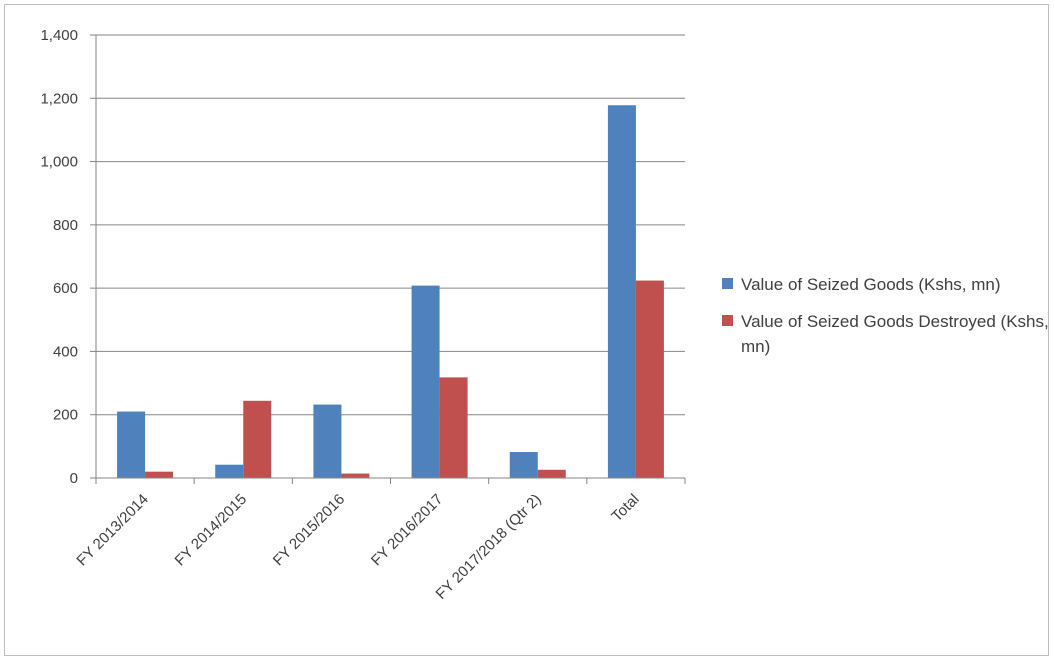 The height and width of the screenshot is (662, 1055). Describe the element at coordinates (211, 530) in the screenshot. I see `x-tick-label: FY 2014/2015` at that location.